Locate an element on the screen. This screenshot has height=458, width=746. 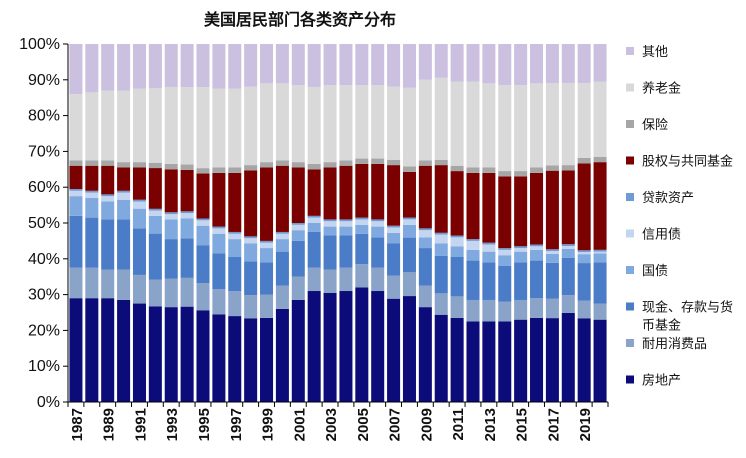
bar-segment-1993-s6 is located at coordinates (171, 191).